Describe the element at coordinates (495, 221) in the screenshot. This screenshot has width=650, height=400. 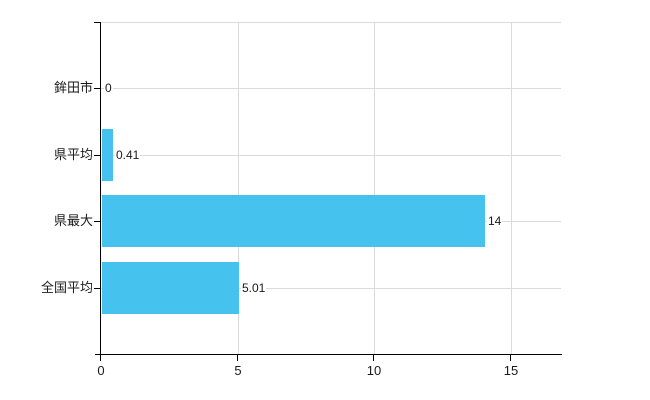
I see `bar-value-label: 14` at that location.